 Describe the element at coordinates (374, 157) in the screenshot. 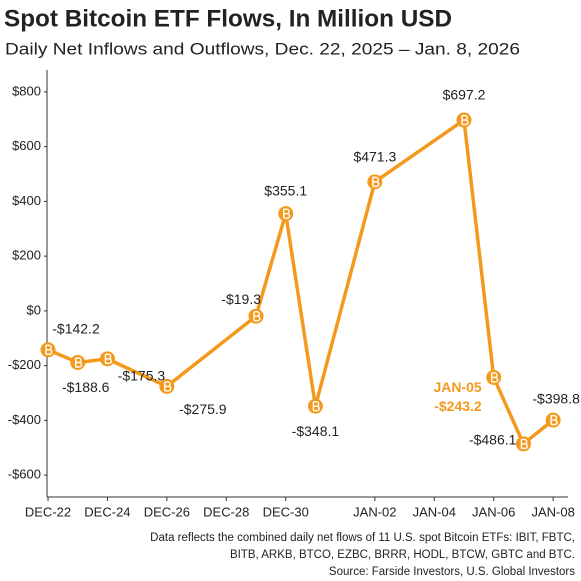

I see `value-label: $471.3` at that location.